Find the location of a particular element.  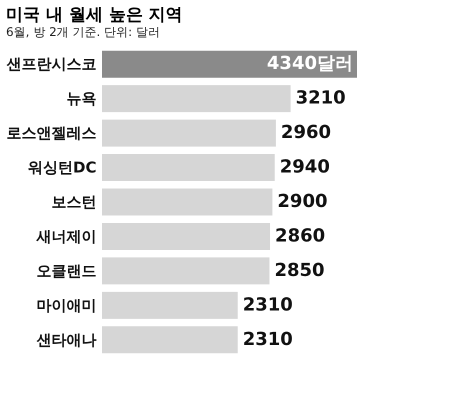

chart-title: 미국 내 월세 높은 지역 is located at coordinates (94, 15).